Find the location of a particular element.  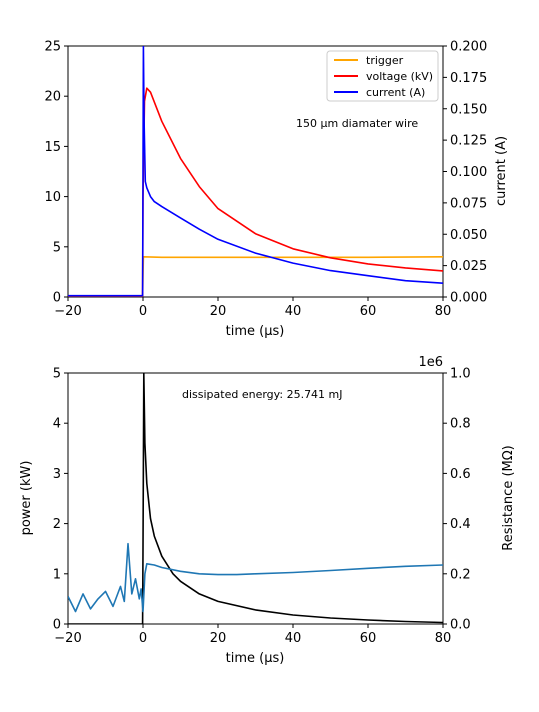

y2-tick-label: 0.125 is located at coordinates (468, 141).